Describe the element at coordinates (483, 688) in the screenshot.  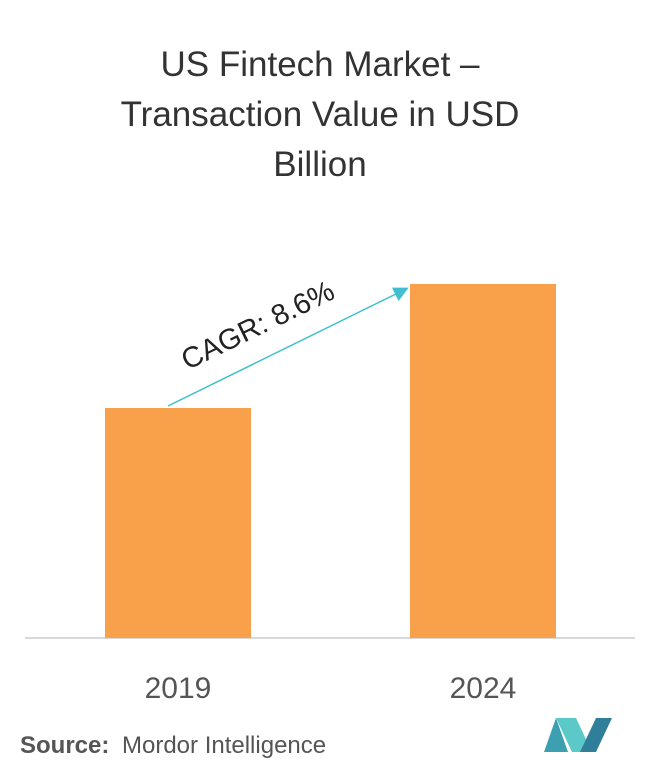
I see `x-tick-label: 2024` at that location.